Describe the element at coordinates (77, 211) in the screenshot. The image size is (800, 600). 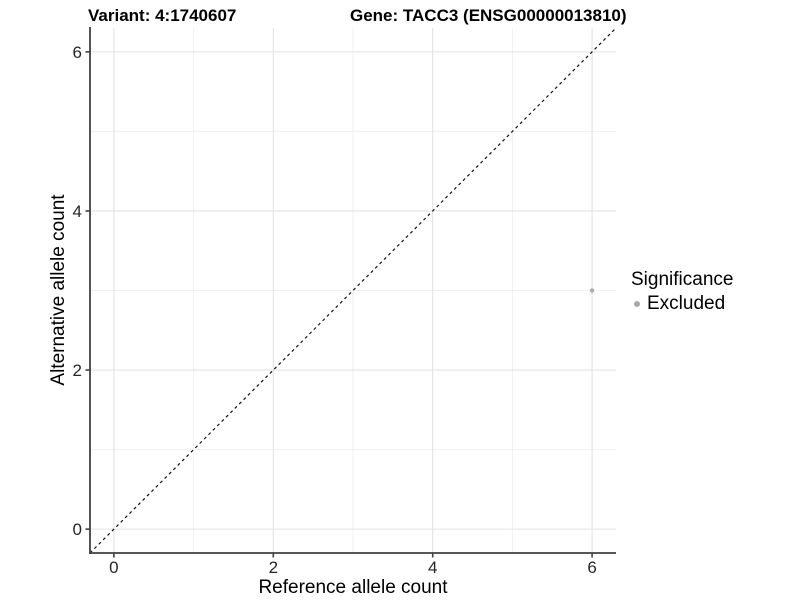
I see `y-tick-label: 4` at that location.